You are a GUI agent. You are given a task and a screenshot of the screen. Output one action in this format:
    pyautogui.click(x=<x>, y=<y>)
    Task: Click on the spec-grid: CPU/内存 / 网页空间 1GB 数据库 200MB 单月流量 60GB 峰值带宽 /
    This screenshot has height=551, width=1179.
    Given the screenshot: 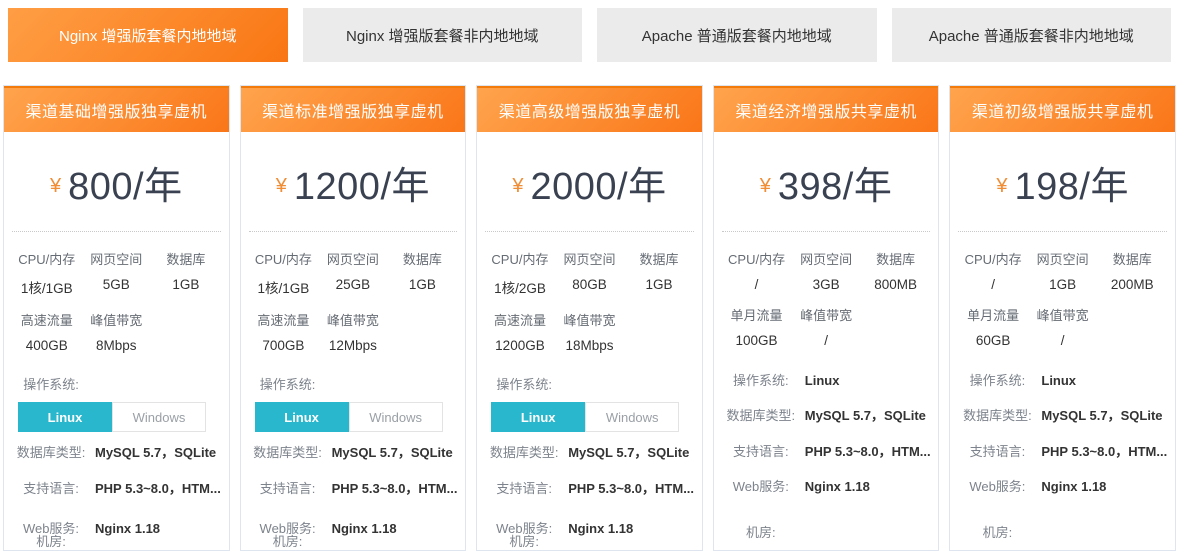 What is the action you would take?
    pyautogui.click(x=1062, y=290)
    